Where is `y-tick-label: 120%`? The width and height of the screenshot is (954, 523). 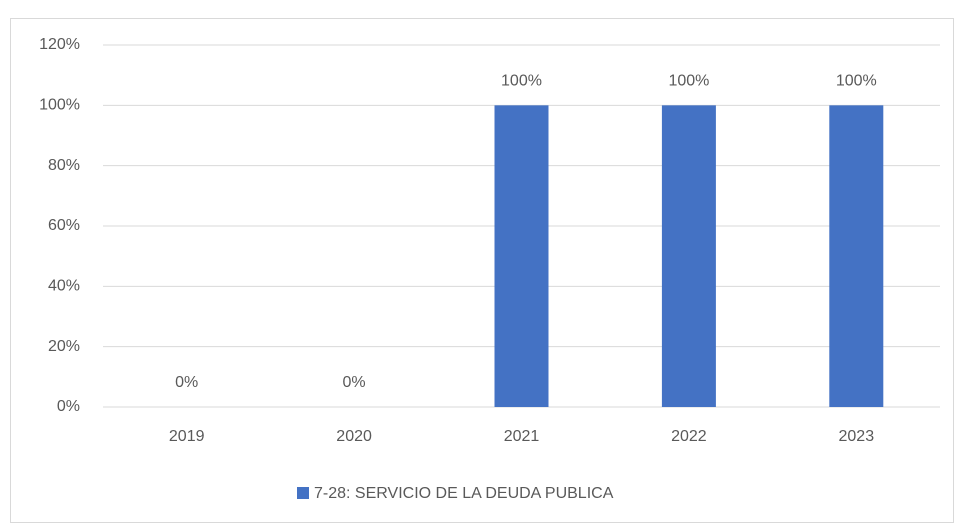 y-tick-label: 120% is located at coordinates (59, 44).